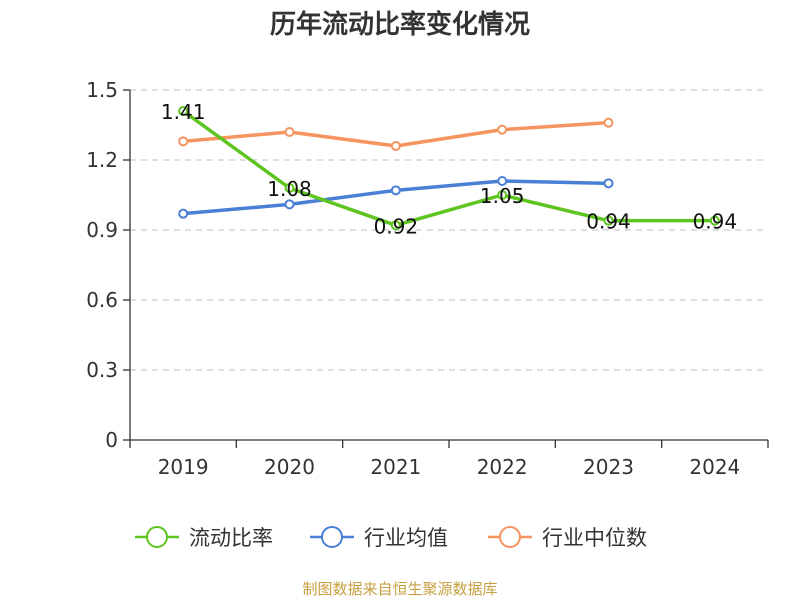 The width and height of the screenshot is (800, 600). I want to click on series-layer, so click(449, 168).